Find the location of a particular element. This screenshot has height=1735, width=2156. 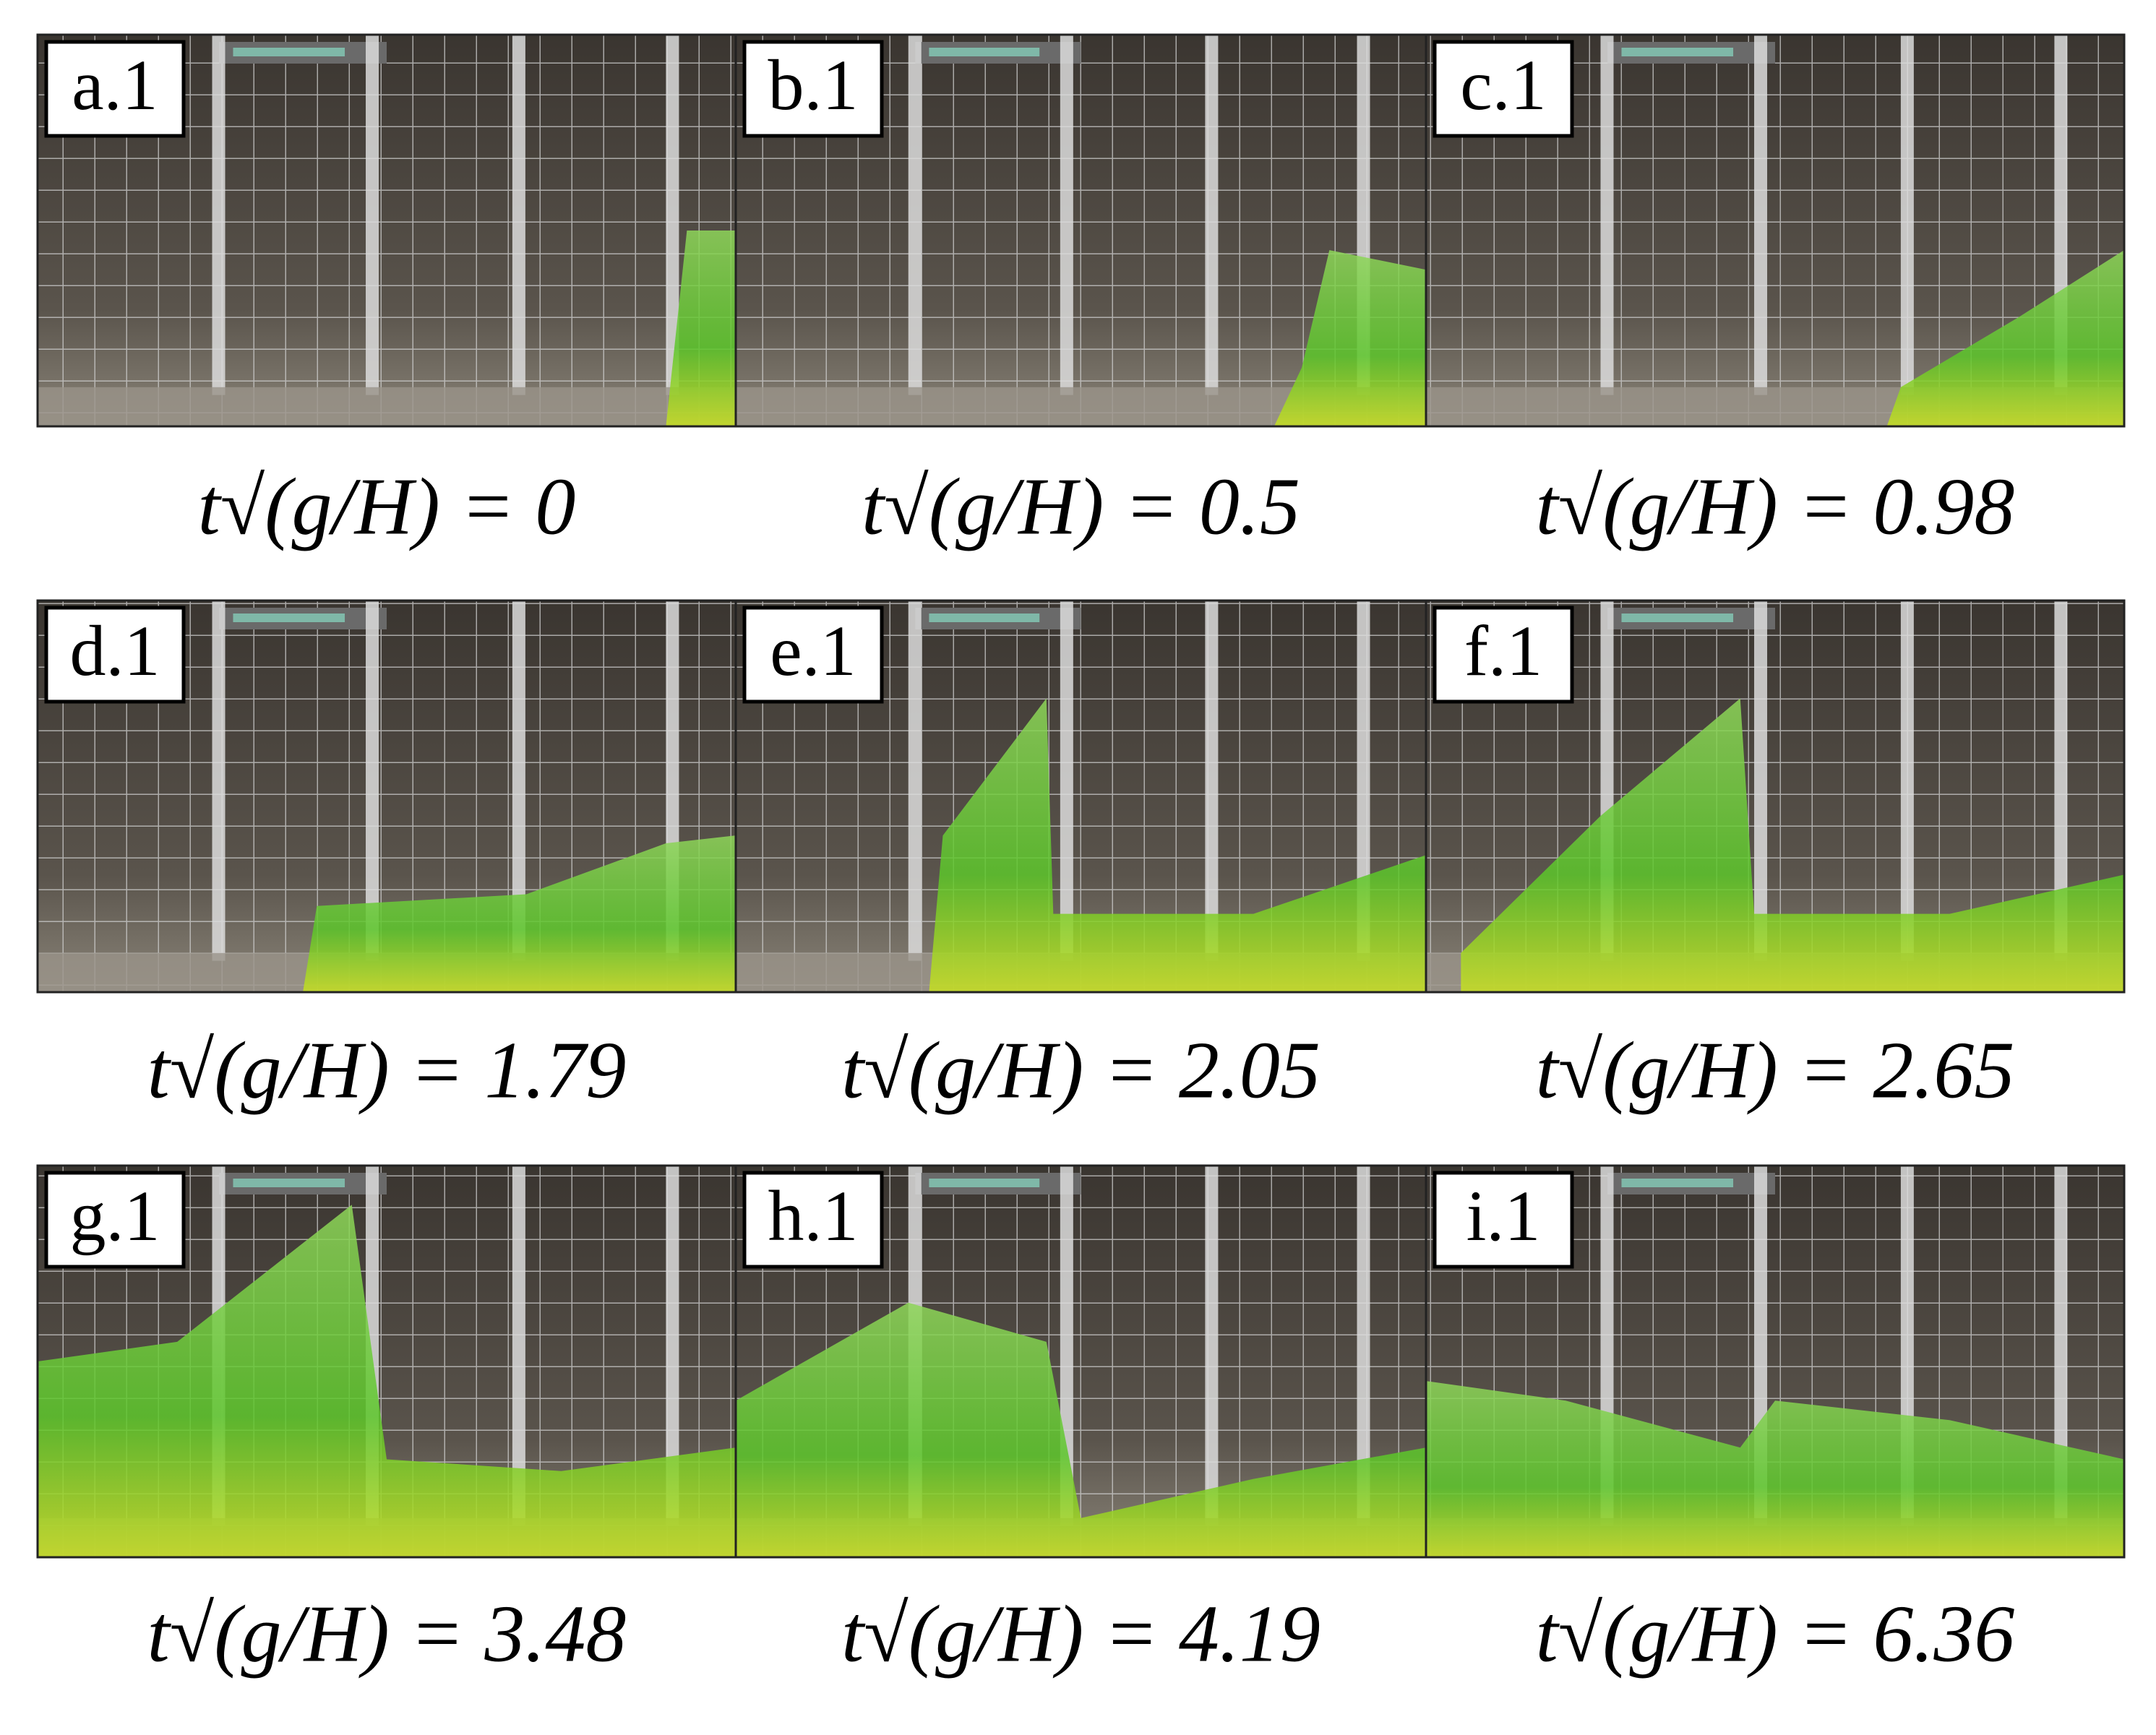

panel: d.1 t√(g/H) = 1.79 is located at coordinates (387, 857).